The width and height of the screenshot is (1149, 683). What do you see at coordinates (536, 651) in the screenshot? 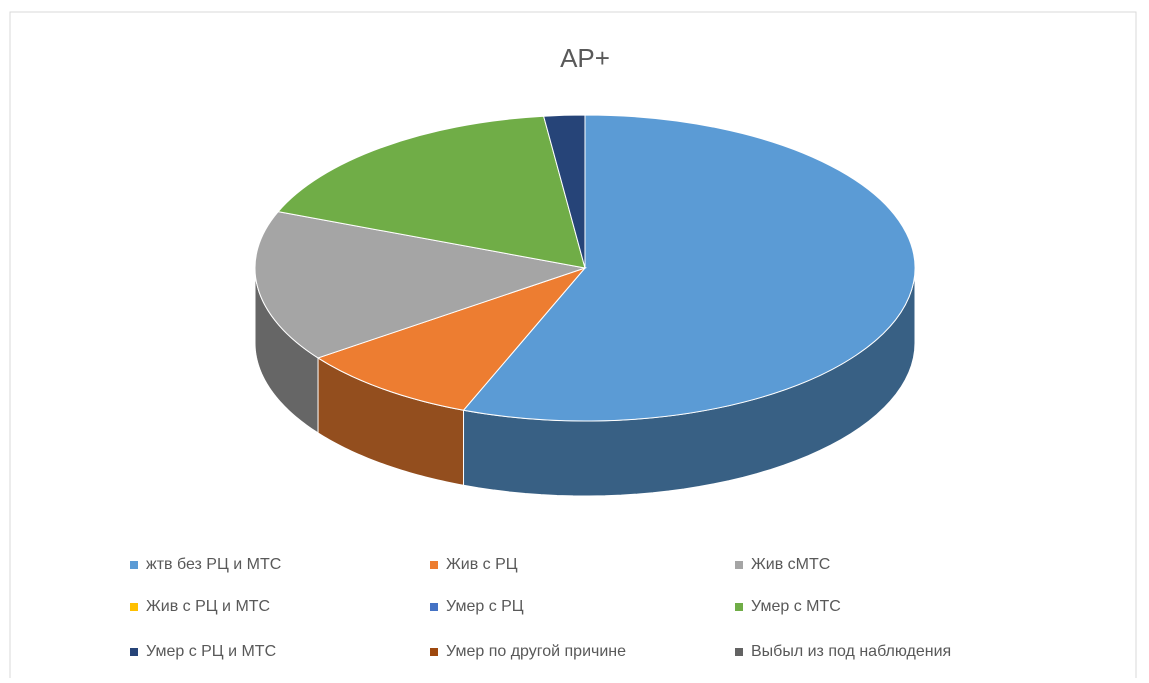
I see `legend-label: Умер по другой причине` at bounding box center [536, 651].